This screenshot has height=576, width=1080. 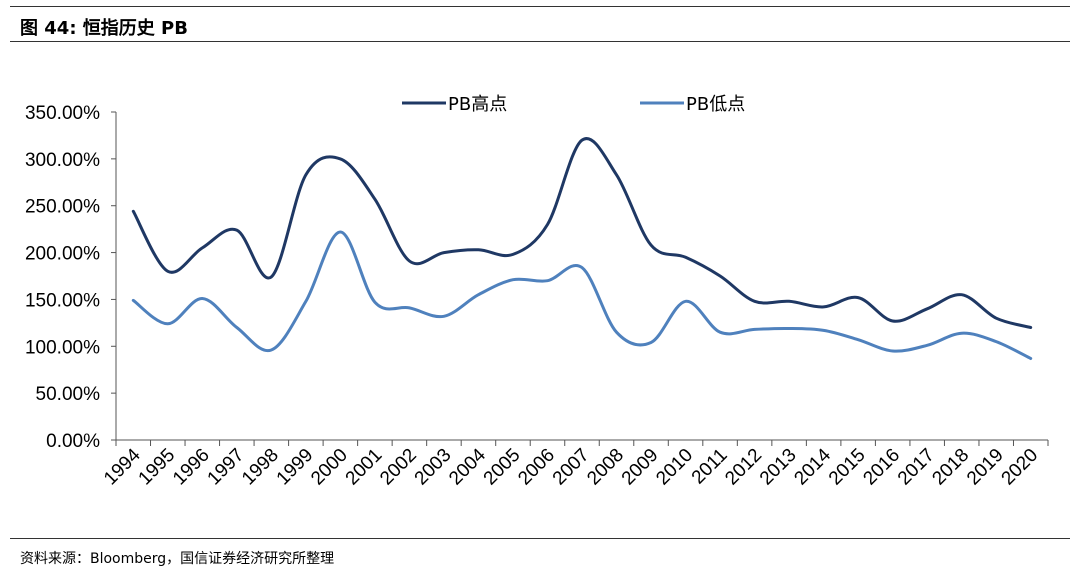 What do you see at coordinates (329, 467) in the screenshot?
I see `x-tick-label: 2000` at bounding box center [329, 467].